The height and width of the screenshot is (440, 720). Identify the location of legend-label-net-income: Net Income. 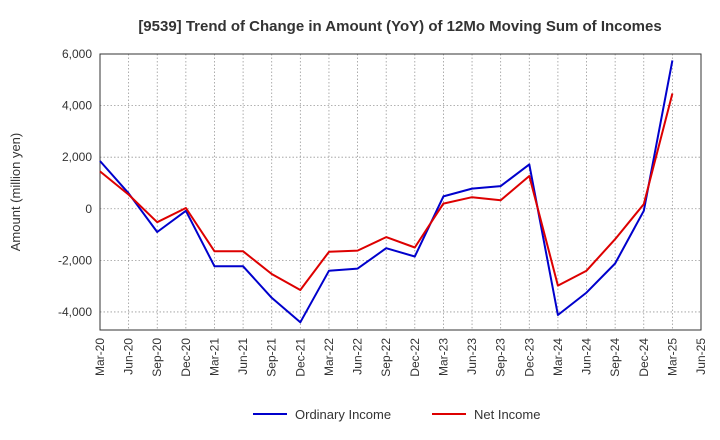
(507, 414).